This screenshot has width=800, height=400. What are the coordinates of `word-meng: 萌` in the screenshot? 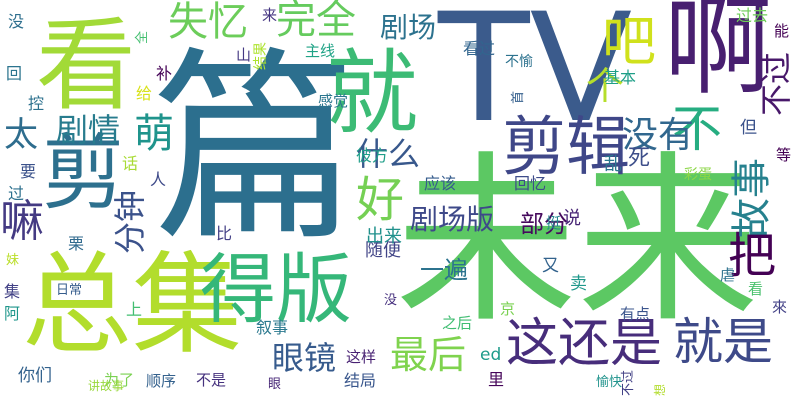 It's located at (154, 134).